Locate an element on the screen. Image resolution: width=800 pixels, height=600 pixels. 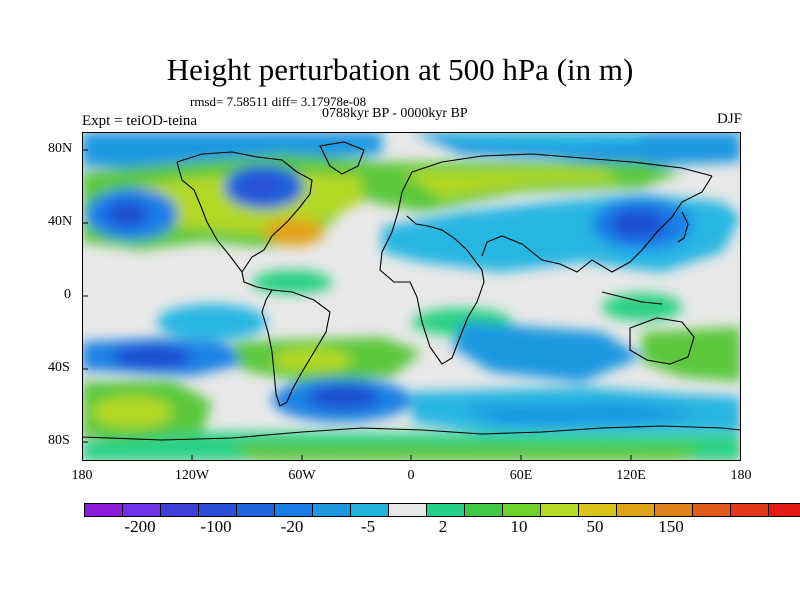
colorbar-label: 50 is located at coordinates (595, 526).